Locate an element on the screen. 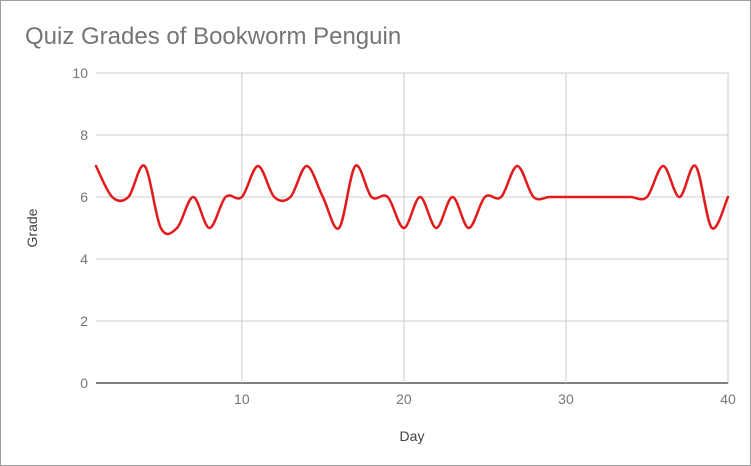  chart-title: Quiz Grades of Bookworm Penguin is located at coordinates (213, 36).